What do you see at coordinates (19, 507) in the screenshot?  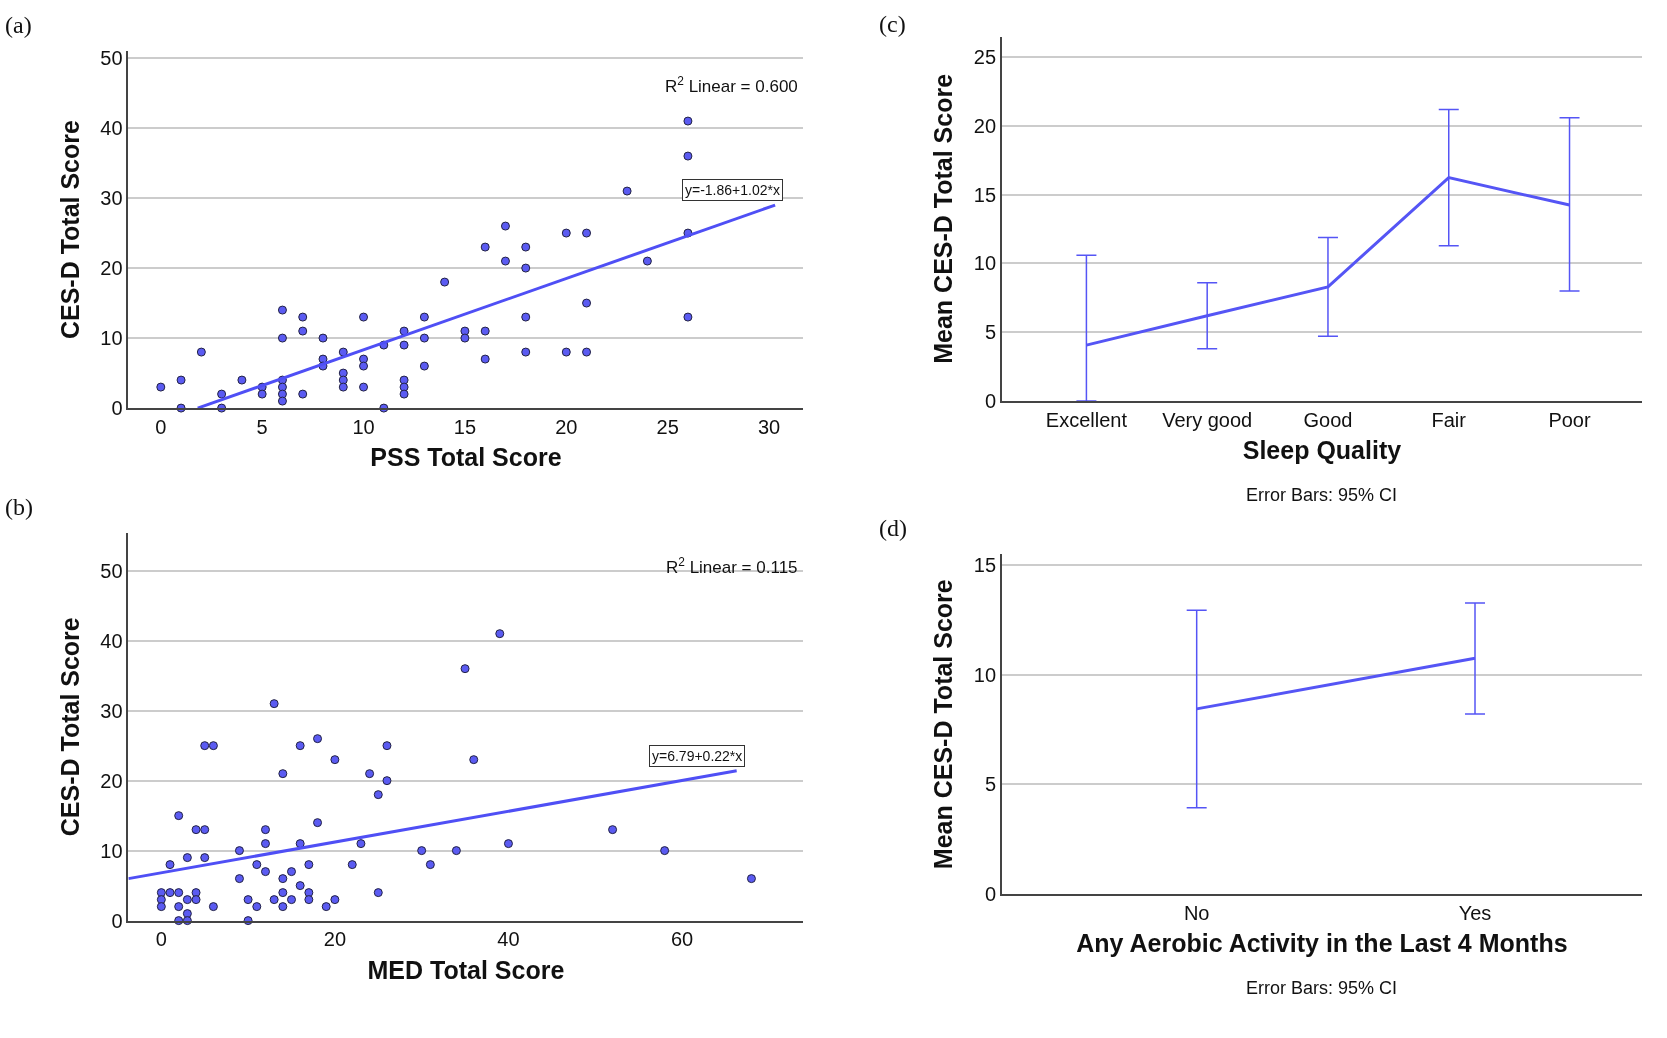 I see `chart-title: (b)` at bounding box center [19, 507].